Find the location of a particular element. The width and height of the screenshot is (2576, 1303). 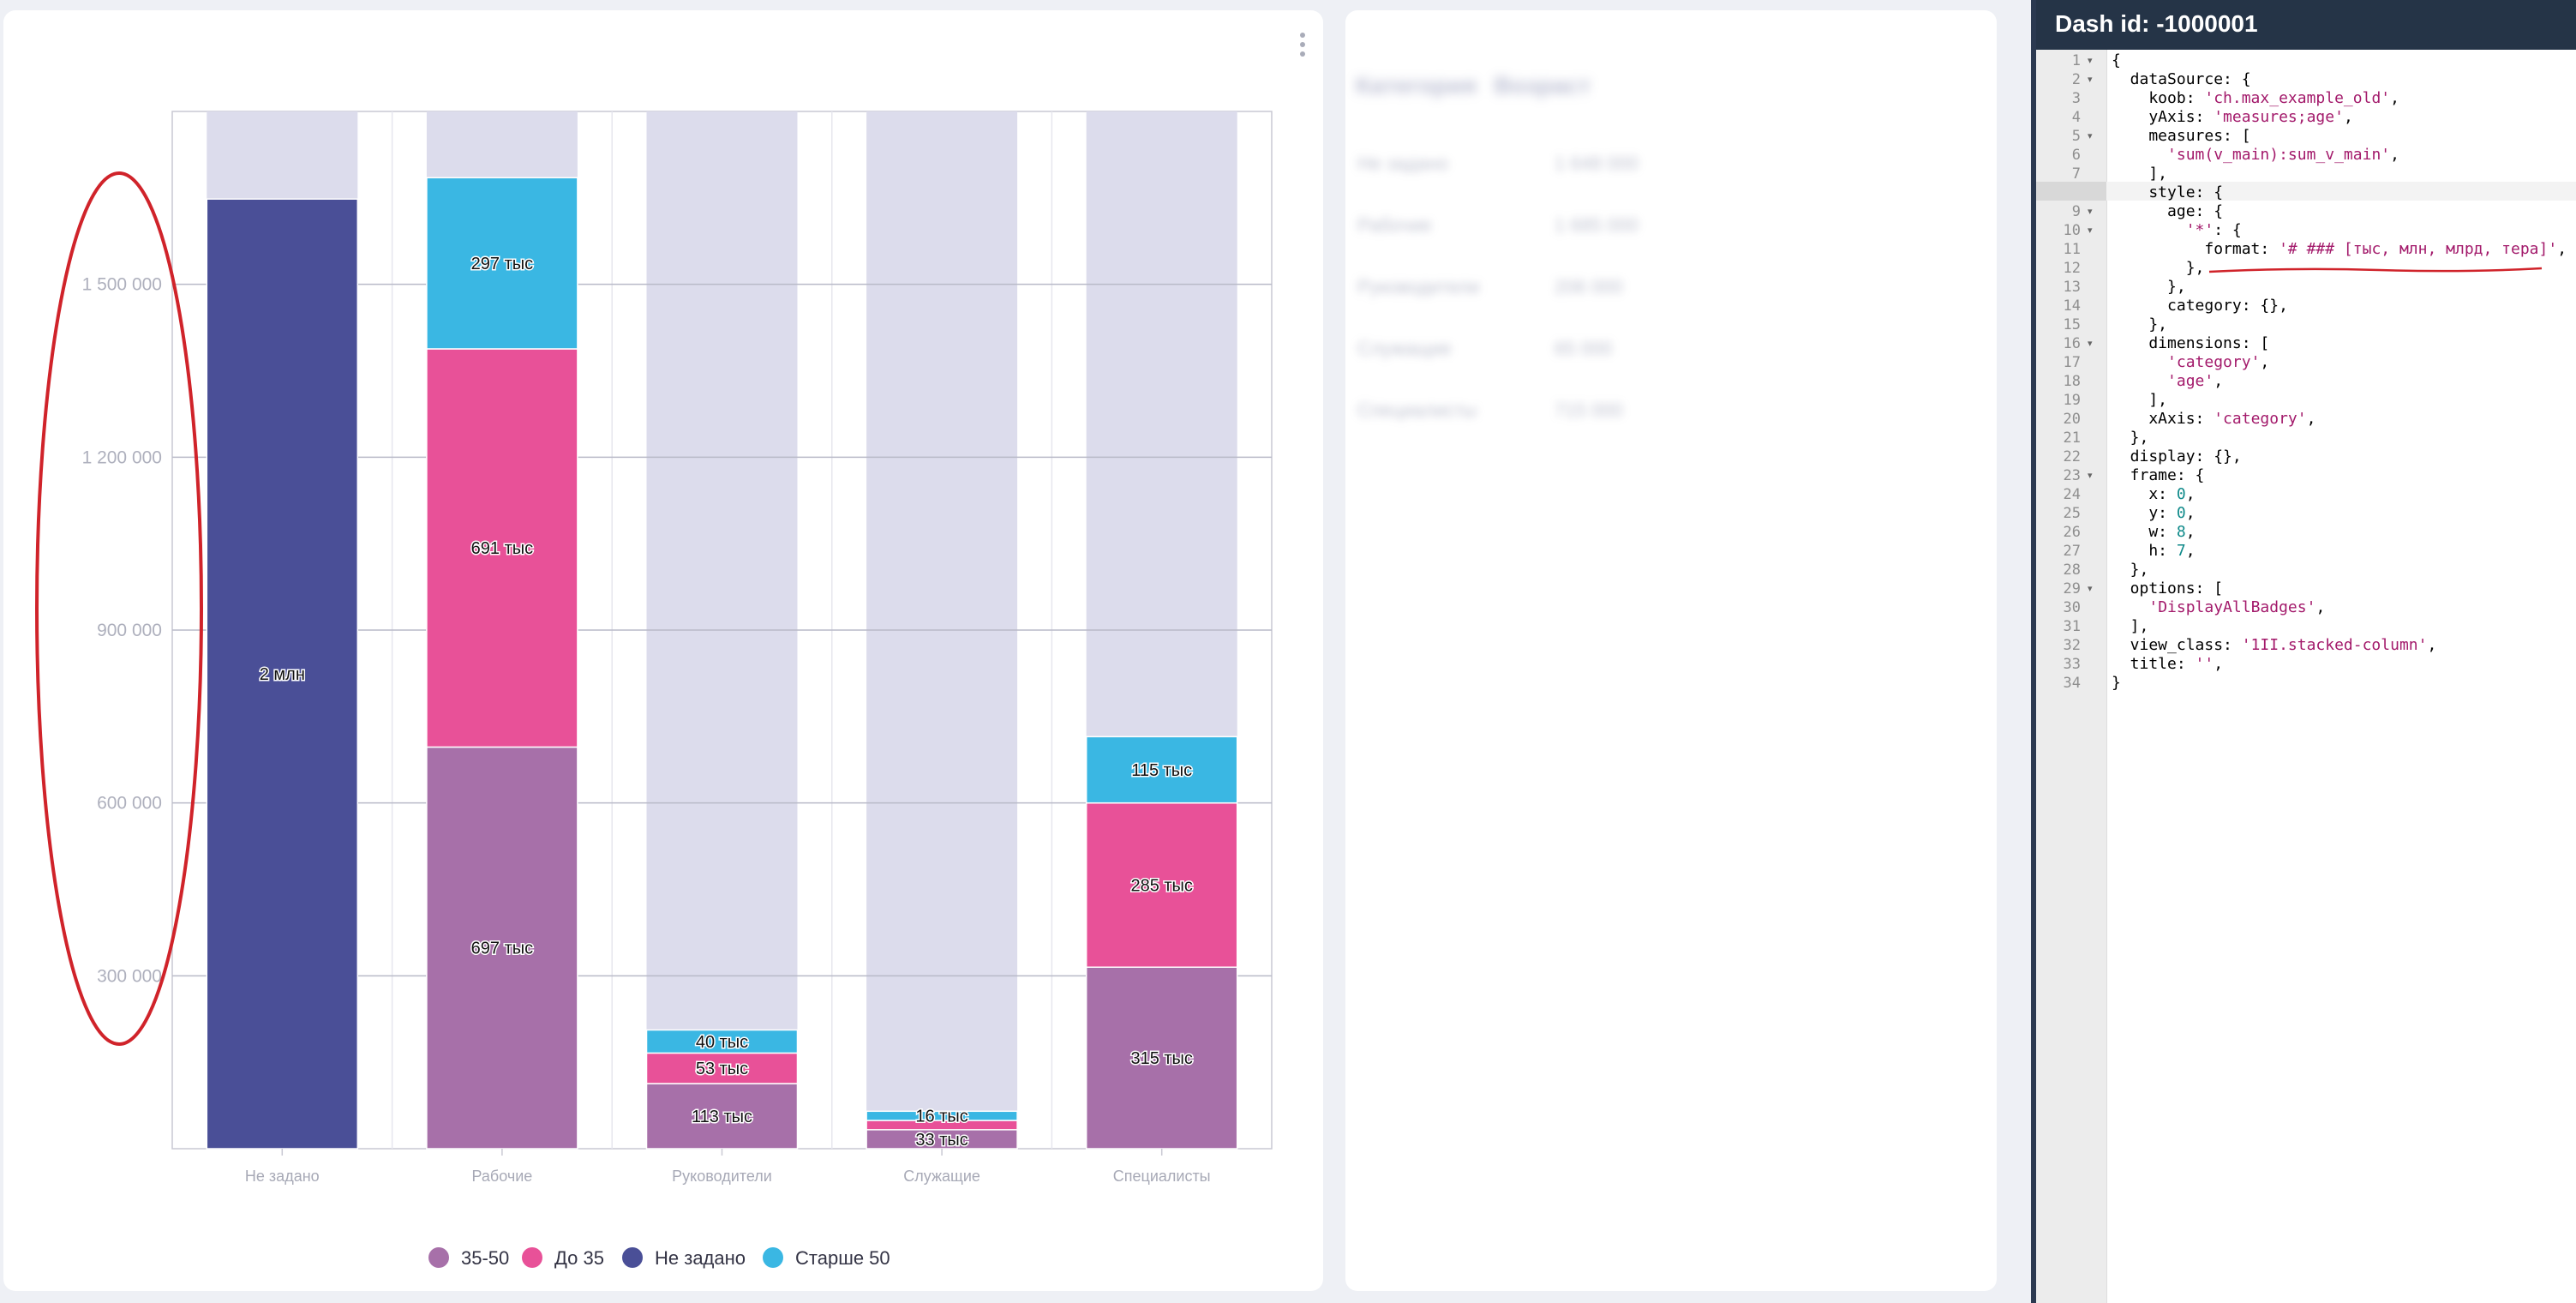

side-row: Рабочие 1 685 000 is located at coordinates (1515, 225).